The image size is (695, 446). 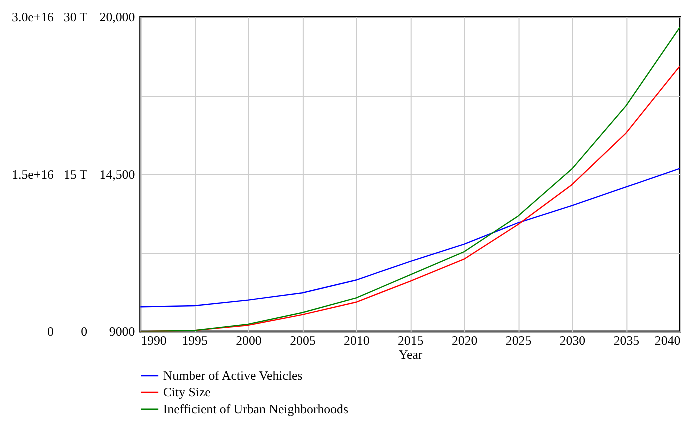 I want to click on x-tick-label: 2015, so click(x=411, y=341).